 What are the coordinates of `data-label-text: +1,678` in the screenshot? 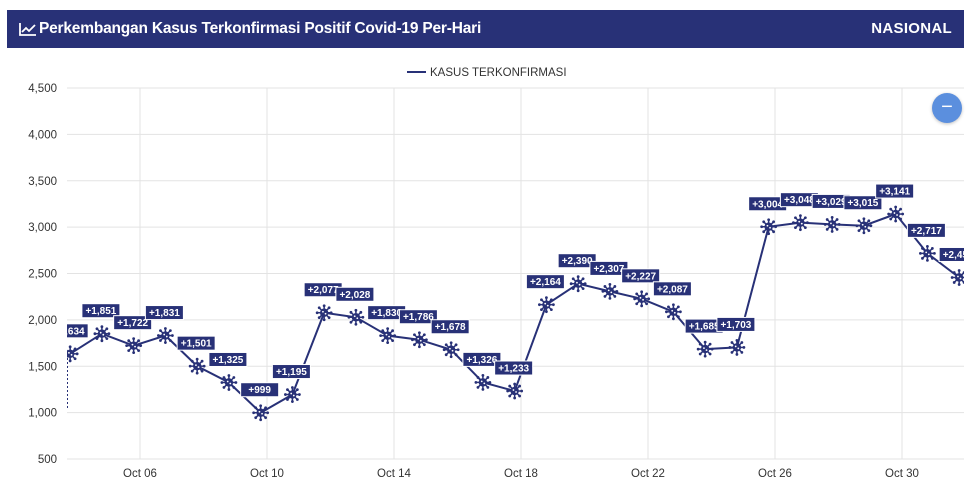 It's located at (450, 327).